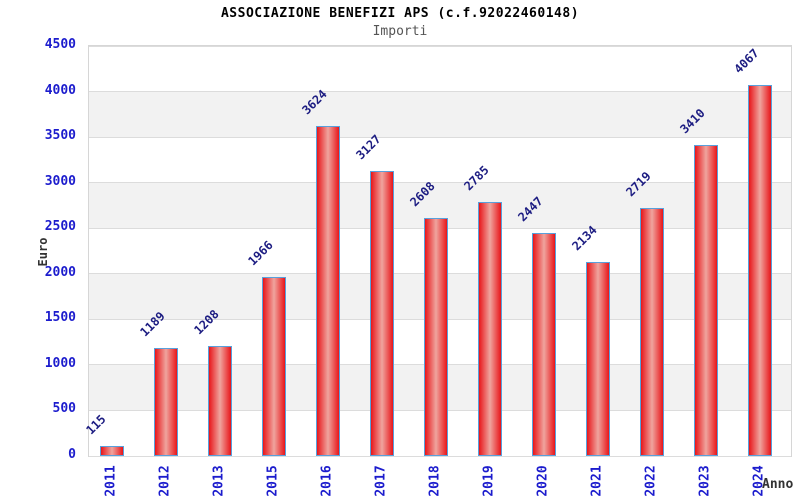 The width and height of the screenshot is (800, 500). I want to click on x-tick-label-text: 2015, so click(273, 481).